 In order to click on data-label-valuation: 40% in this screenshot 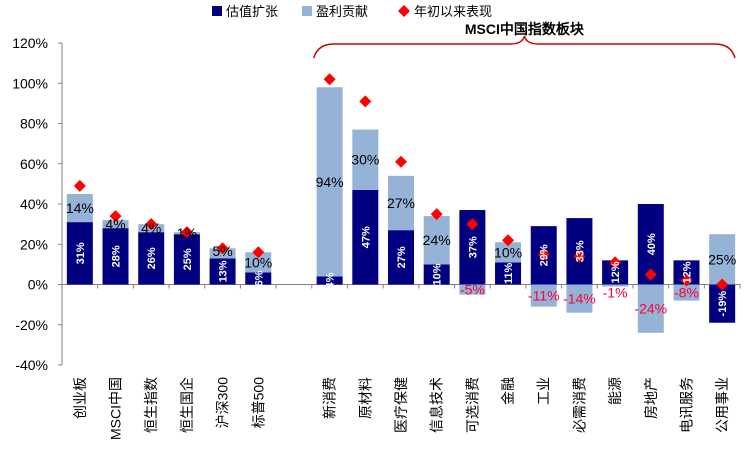, I will do `click(652, 244)`.